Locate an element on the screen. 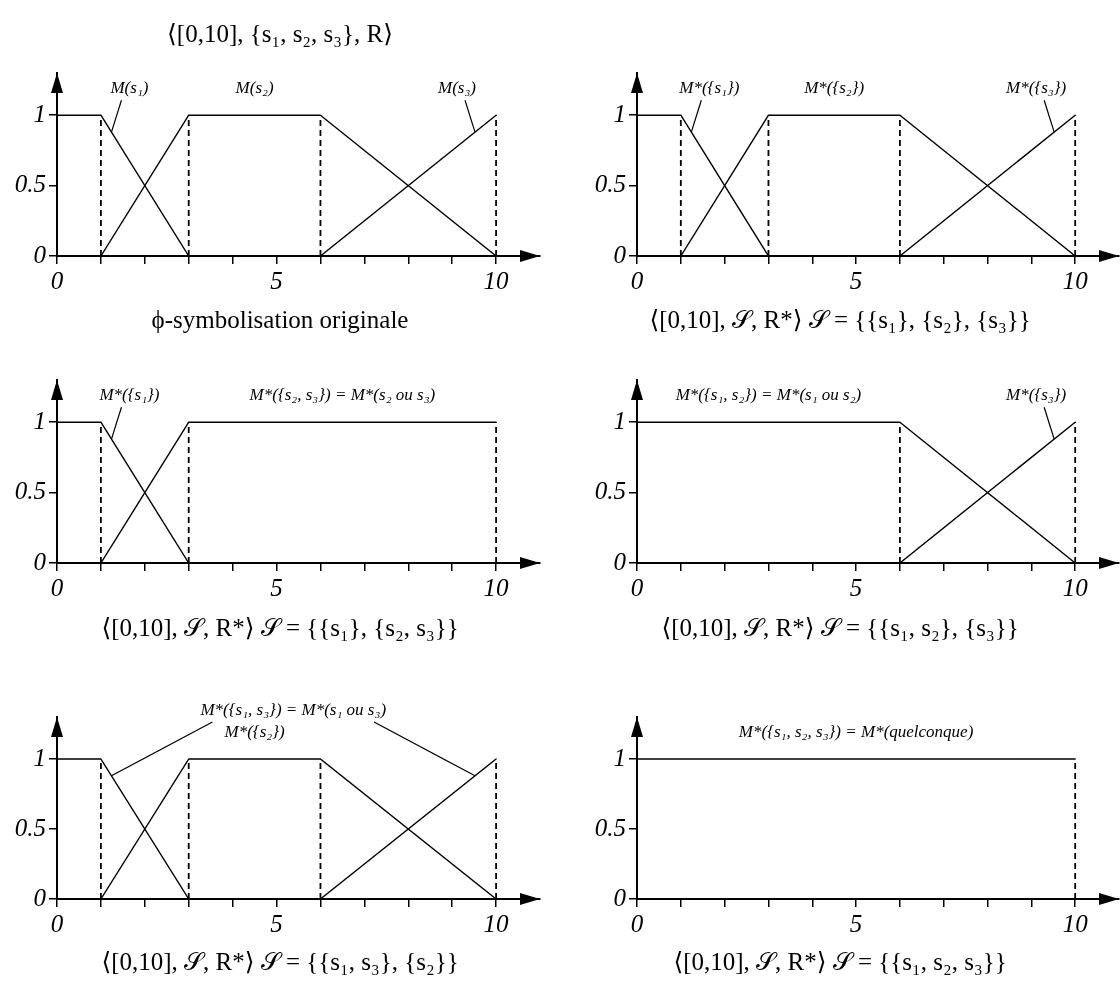 The height and width of the screenshot is (982, 1120). text: ϕ-symbolisation originale is located at coordinates (280, 319).